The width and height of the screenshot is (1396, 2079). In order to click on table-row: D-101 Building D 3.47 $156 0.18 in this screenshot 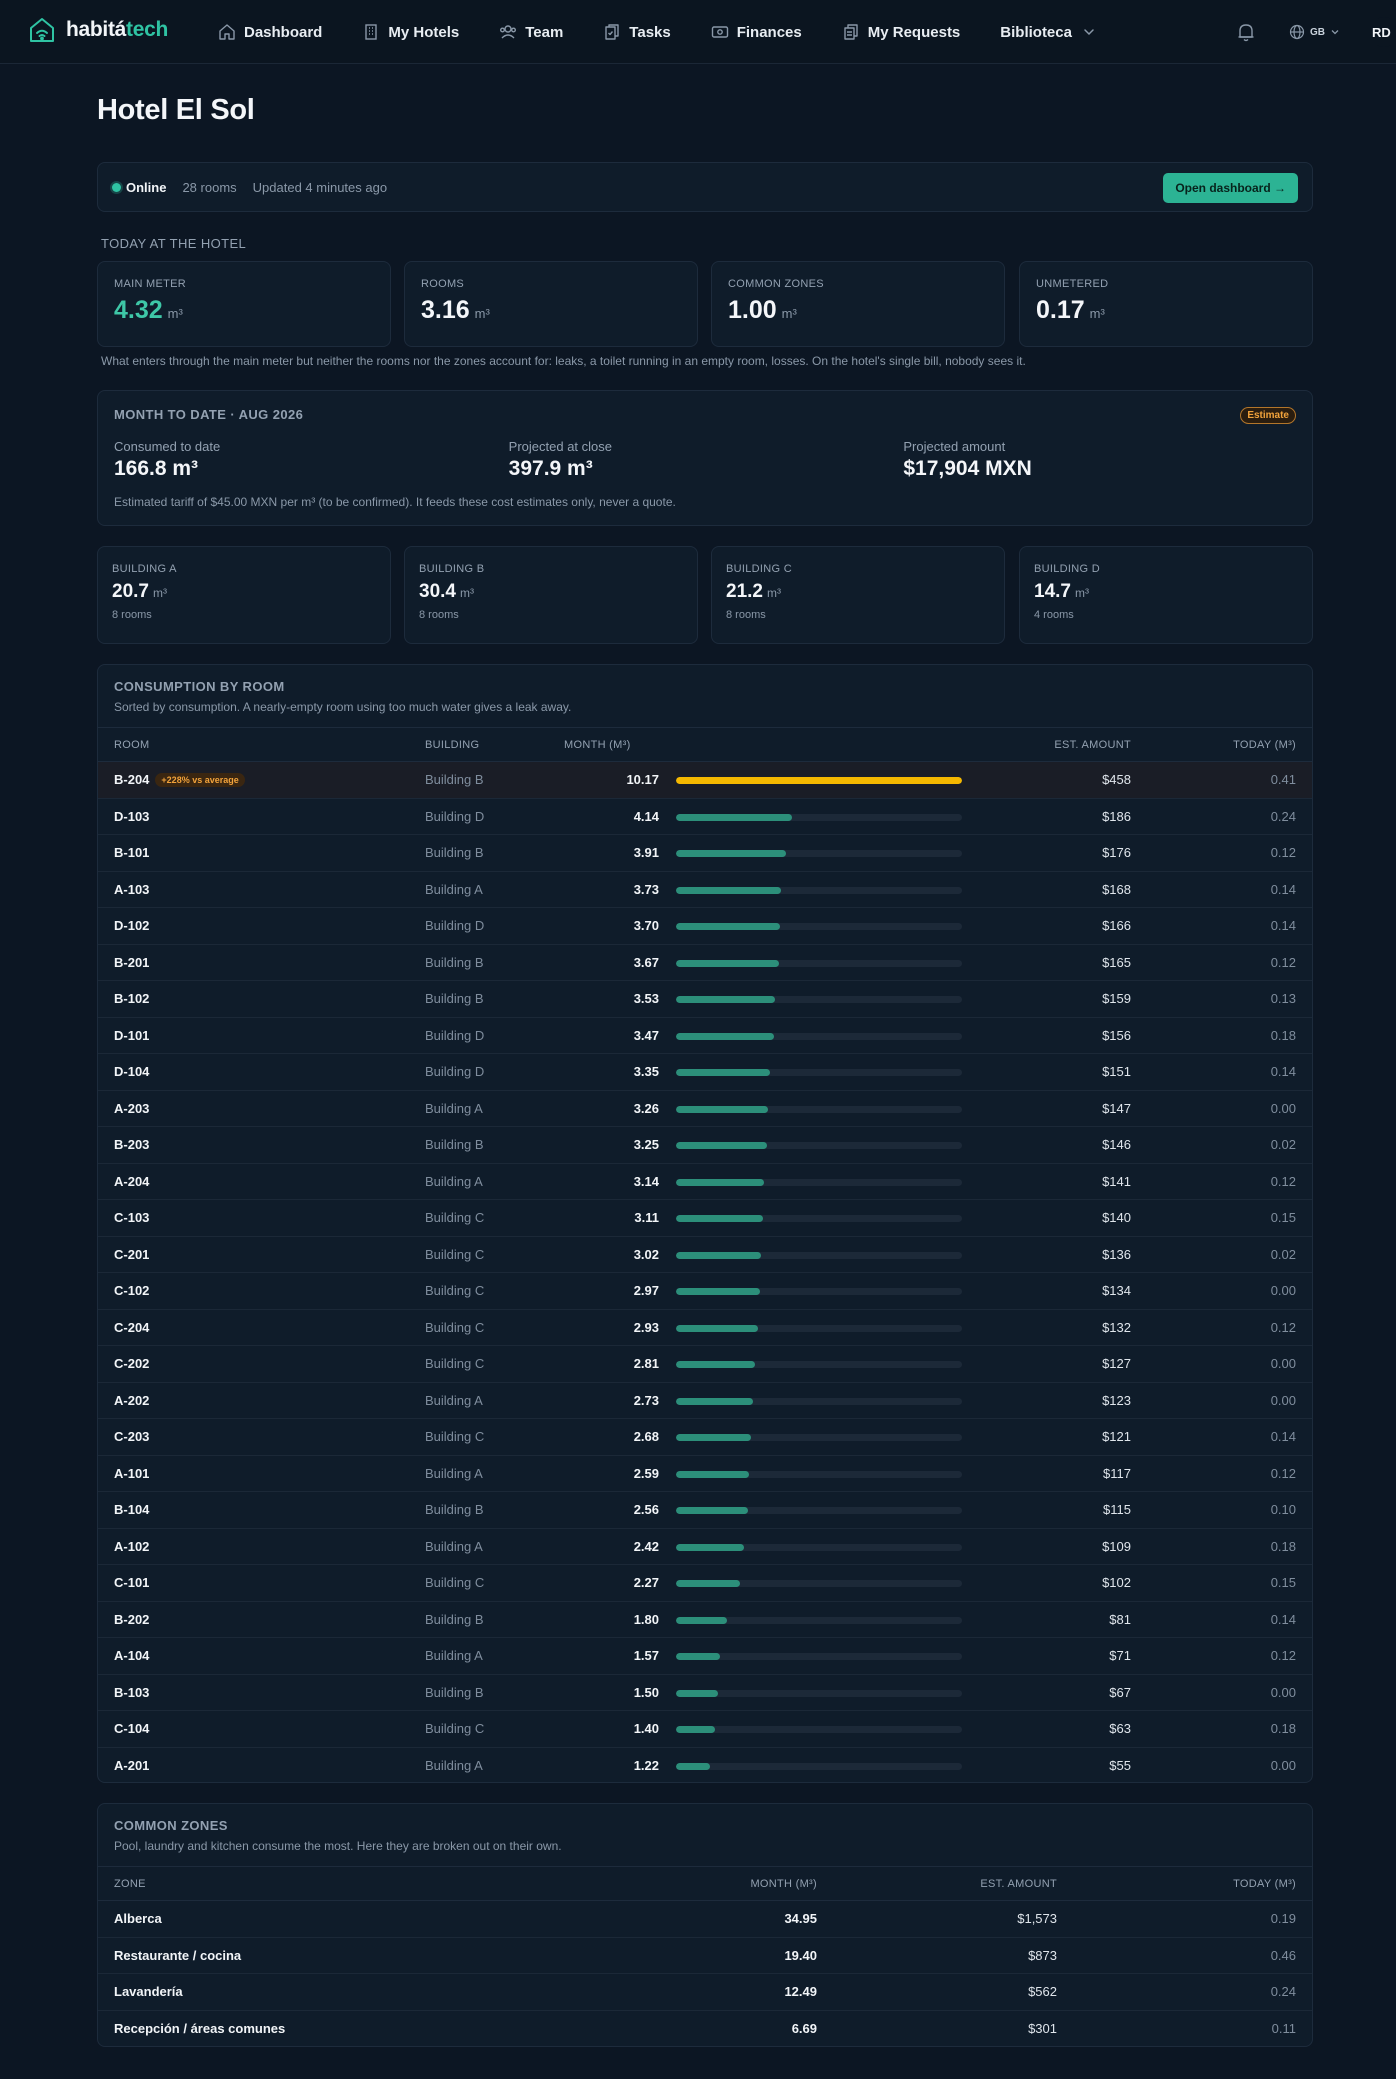, I will do `click(705, 1036)`.